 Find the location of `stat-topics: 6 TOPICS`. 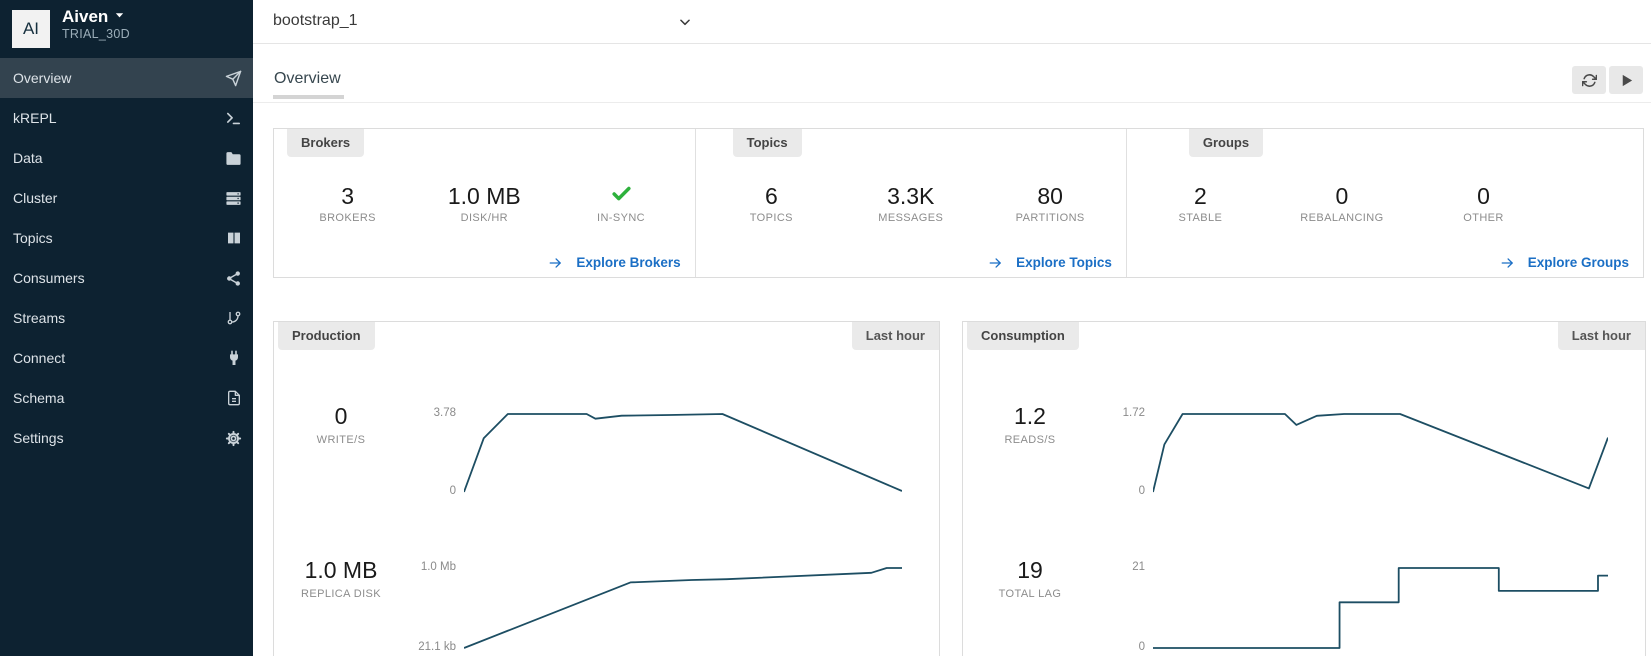

stat-topics: 6 TOPICS is located at coordinates (771, 203).